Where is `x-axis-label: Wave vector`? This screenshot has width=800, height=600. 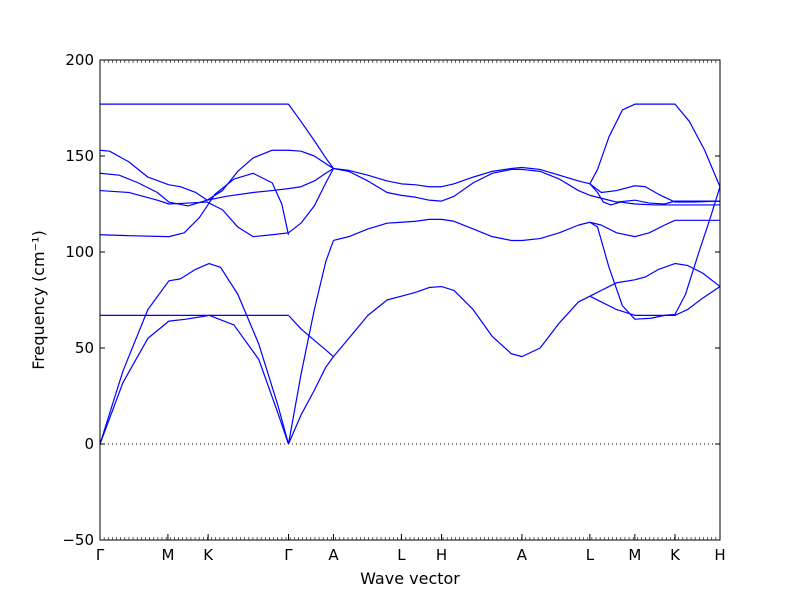
x-axis-label: Wave vector is located at coordinates (410, 578).